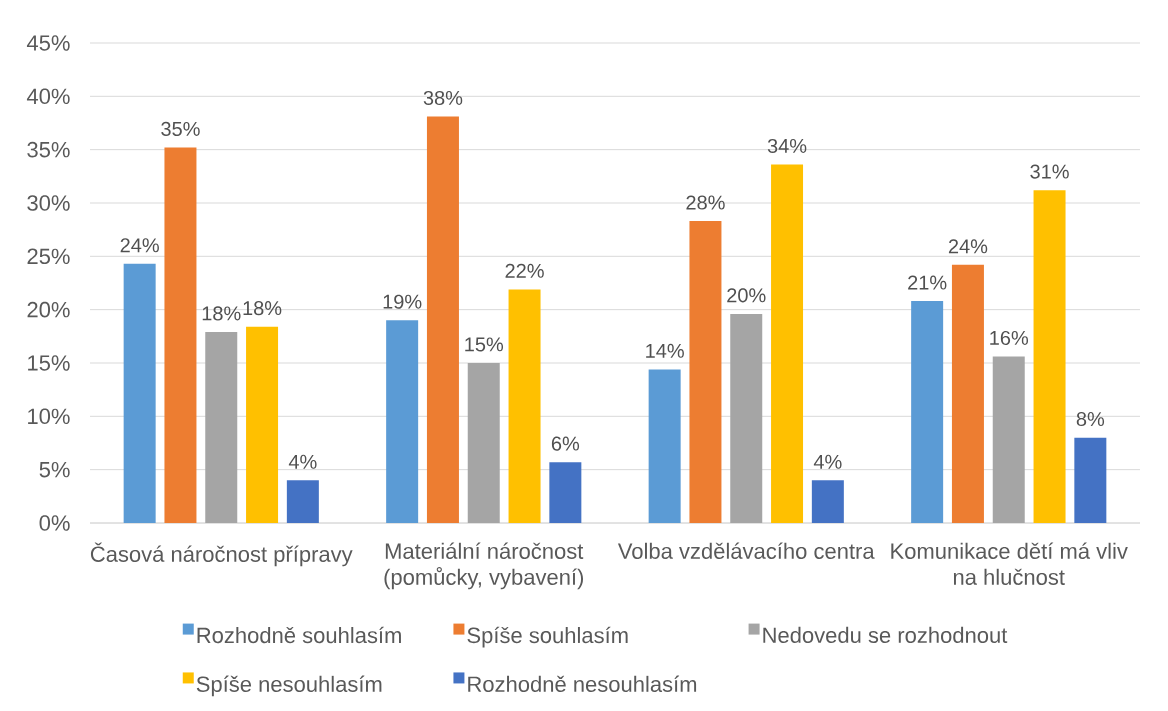  Describe the element at coordinates (48, 96) in the screenshot. I see `y-tick-label: 40%` at that location.